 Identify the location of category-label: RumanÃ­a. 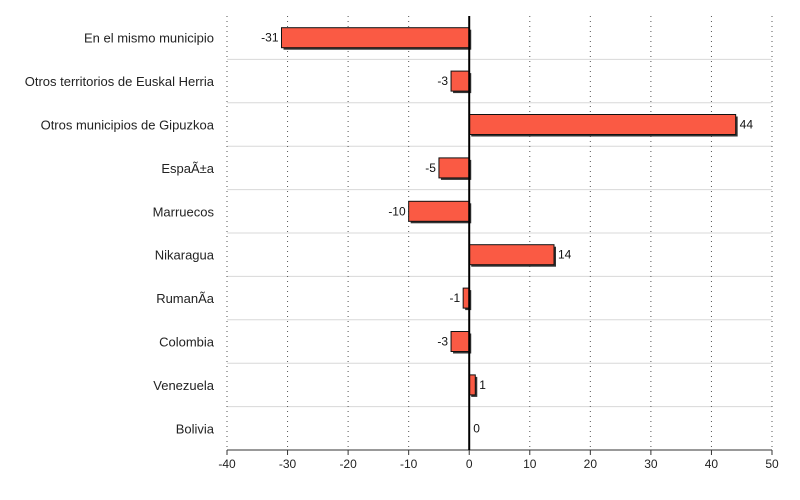
(185, 298).